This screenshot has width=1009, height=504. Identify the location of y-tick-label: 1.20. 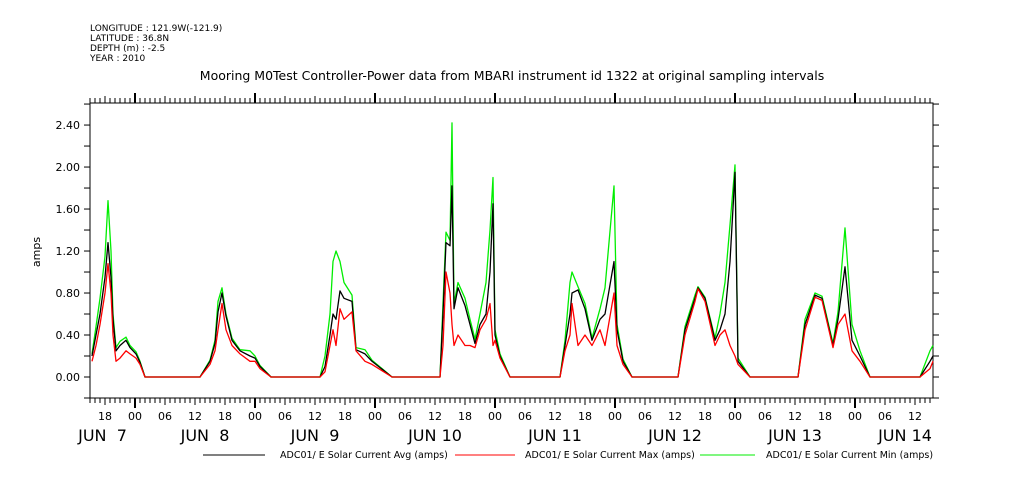
(68, 251).